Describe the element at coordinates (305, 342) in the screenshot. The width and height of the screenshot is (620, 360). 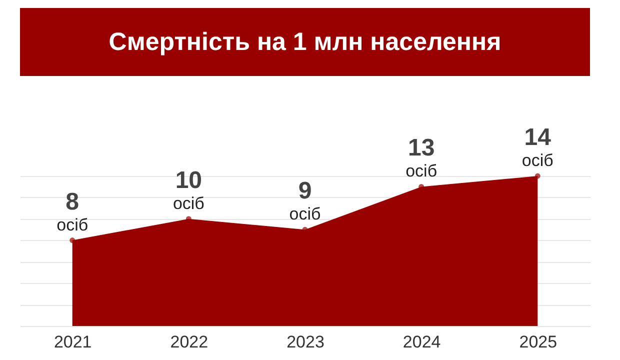
I see `x-tick-label: 2023` at that location.